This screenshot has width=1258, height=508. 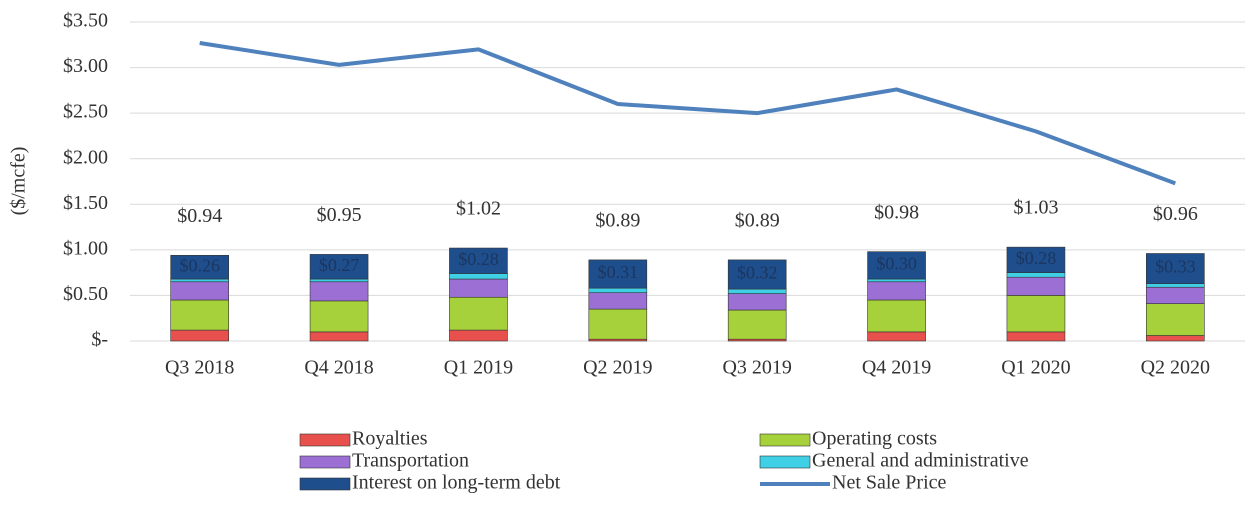 What do you see at coordinates (1175, 368) in the screenshot?
I see `x-tick-label: Q2 2020` at bounding box center [1175, 368].